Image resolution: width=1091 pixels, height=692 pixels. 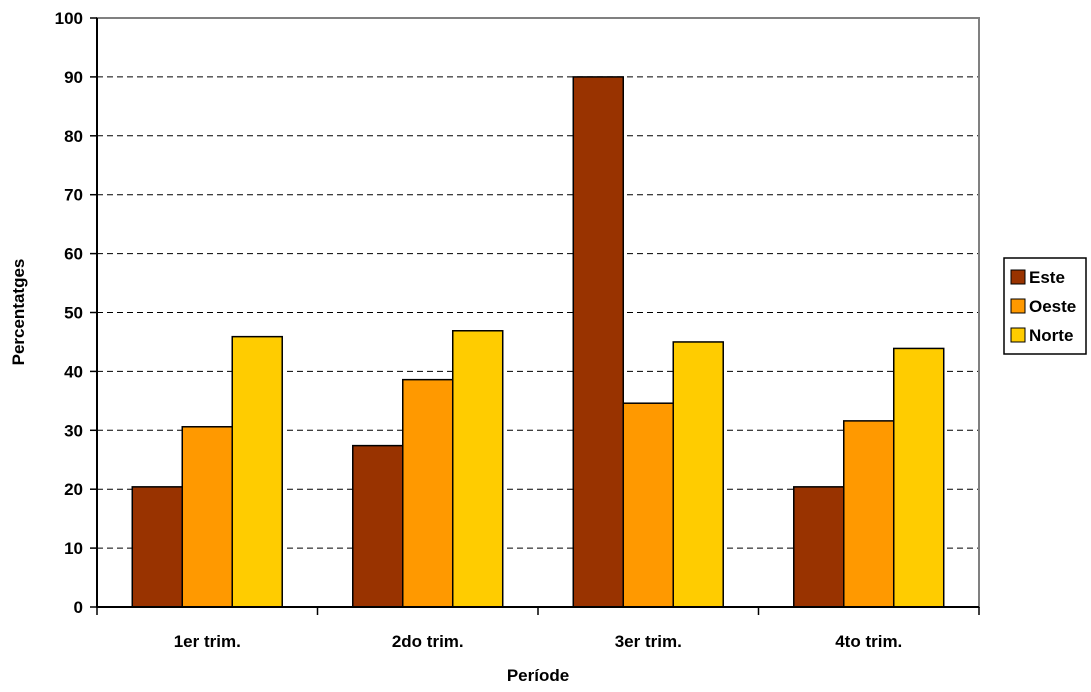 What do you see at coordinates (1018, 306) in the screenshot?
I see `legend-swatch-oeste` at bounding box center [1018, 306].